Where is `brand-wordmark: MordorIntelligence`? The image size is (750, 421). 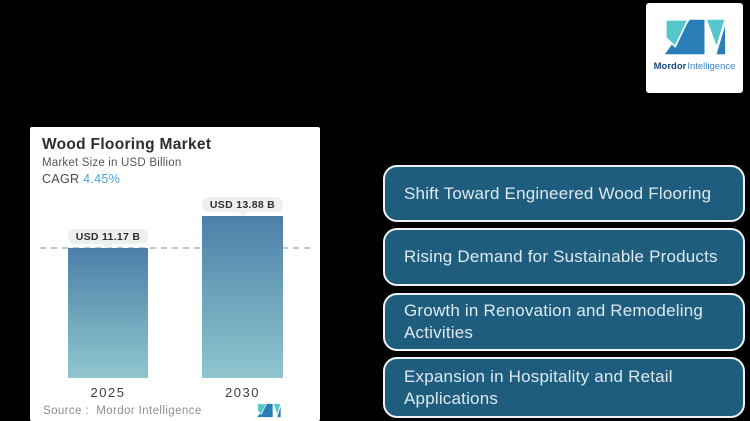 brand-wordmark: MordorIntelligence is located at coordinates (695, 67).